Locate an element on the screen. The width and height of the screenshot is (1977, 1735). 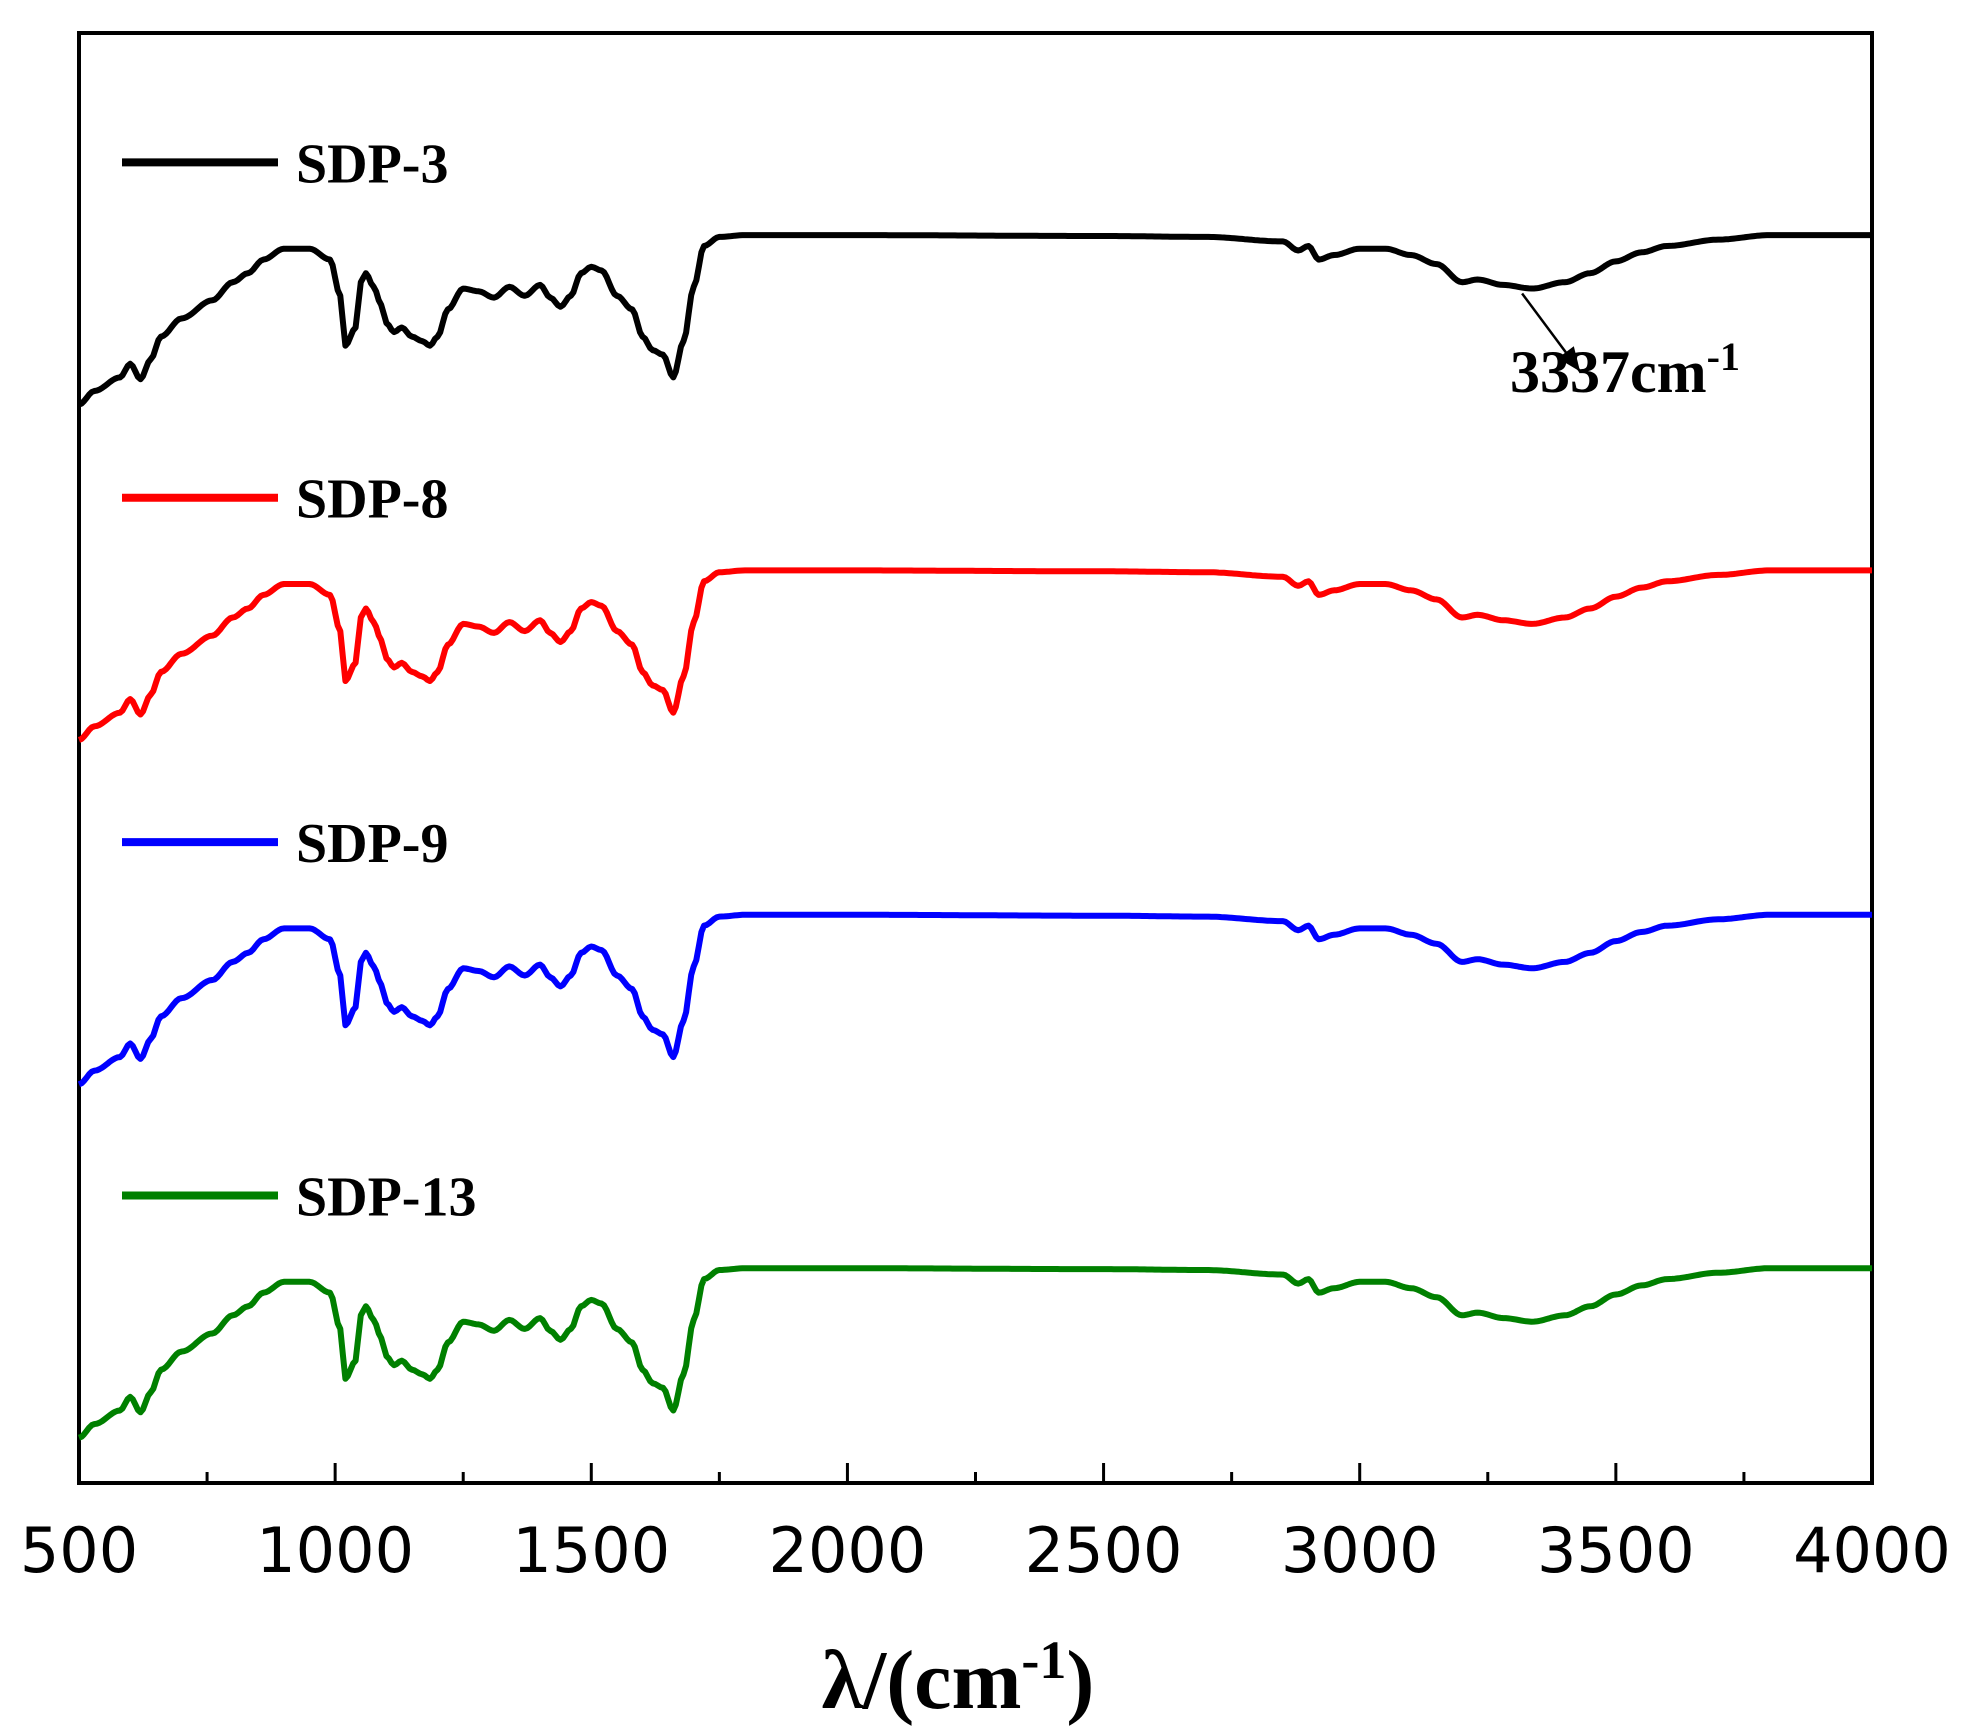
x-tick-label: 1500 is located at coordinates (591, 1550).